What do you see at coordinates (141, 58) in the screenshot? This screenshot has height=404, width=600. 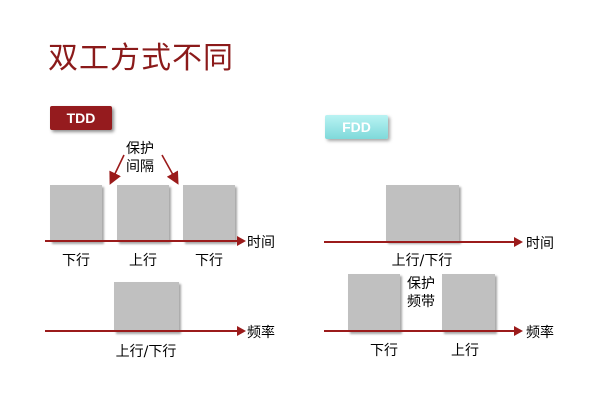 I see `page-title: 双工方式不同` at bounding box center [141, 58].